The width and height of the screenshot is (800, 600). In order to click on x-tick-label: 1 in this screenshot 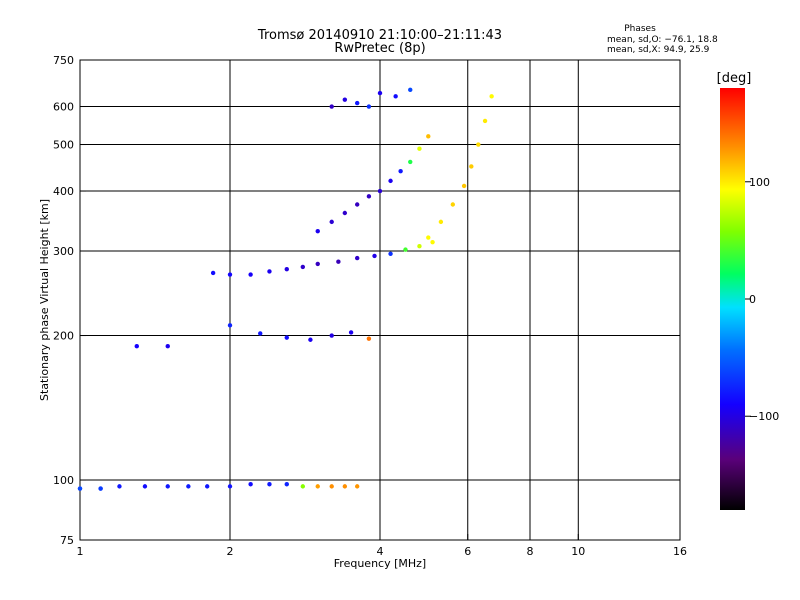, I will do `click(80, 551)`.